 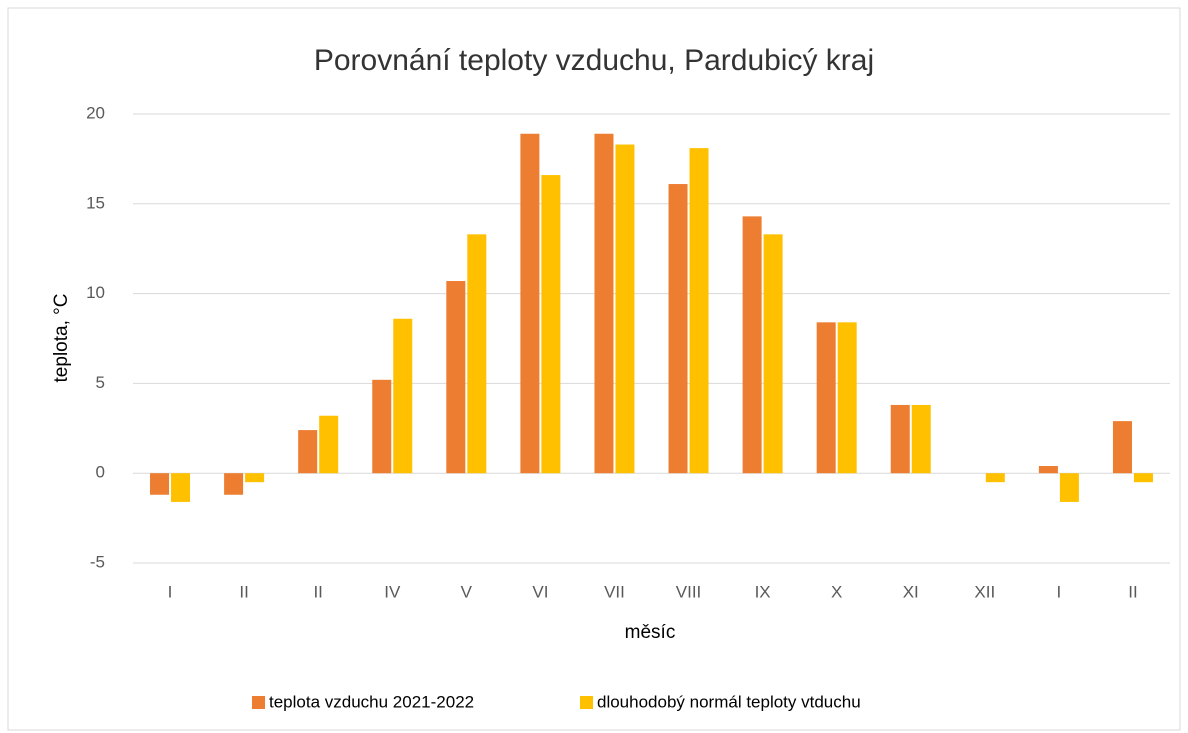 What do you see at coordinates (729, 701) in the screenshot?
I see `legend-label: dlouhodobý normál teploty vtduchu` at bounding box center [729, 701].